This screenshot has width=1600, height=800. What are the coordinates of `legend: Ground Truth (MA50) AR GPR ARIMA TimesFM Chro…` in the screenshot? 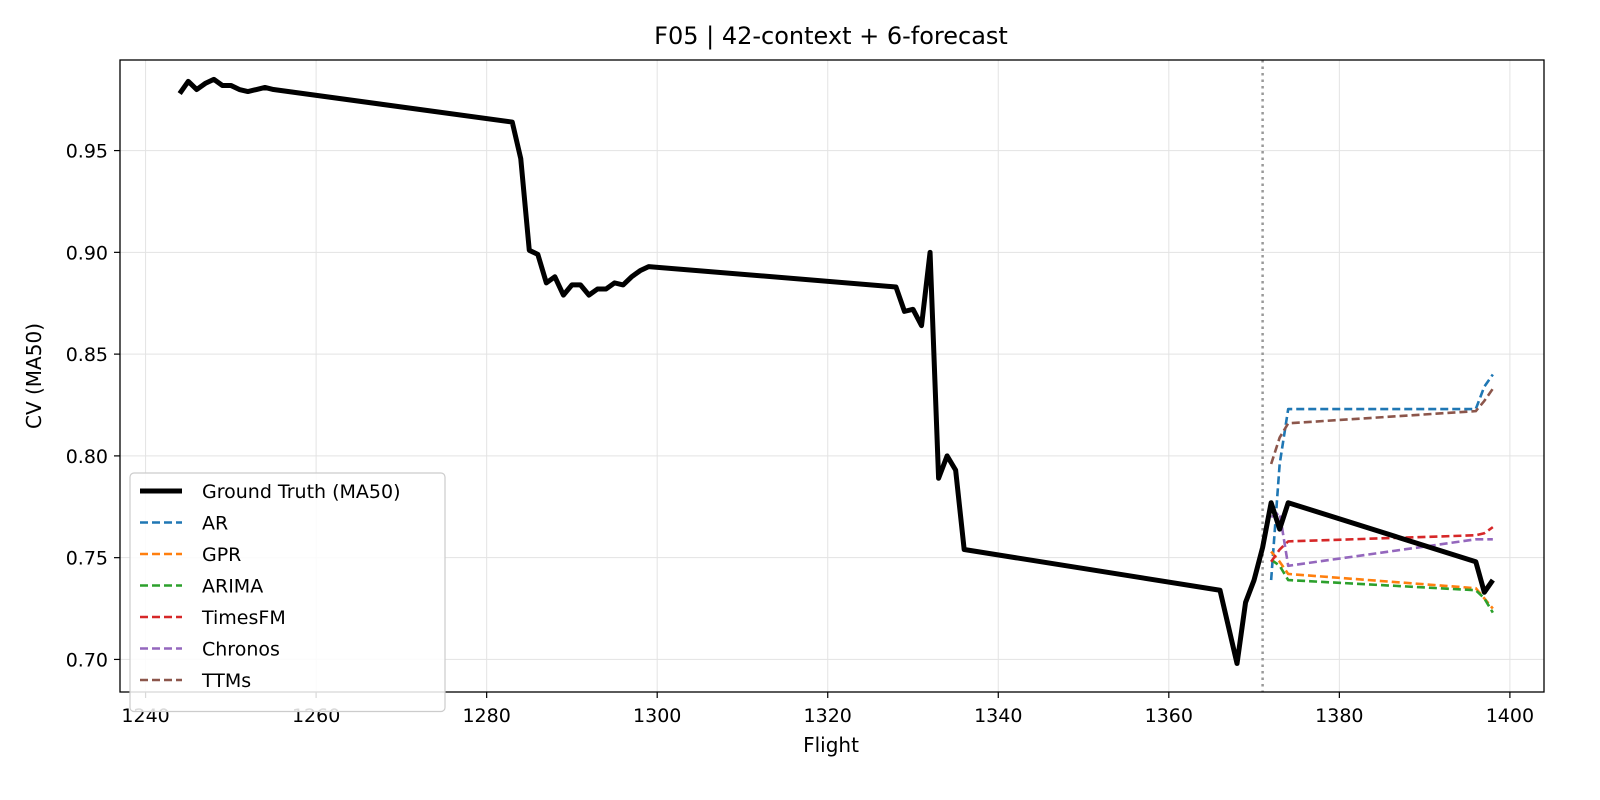 It's located at (287, 592).